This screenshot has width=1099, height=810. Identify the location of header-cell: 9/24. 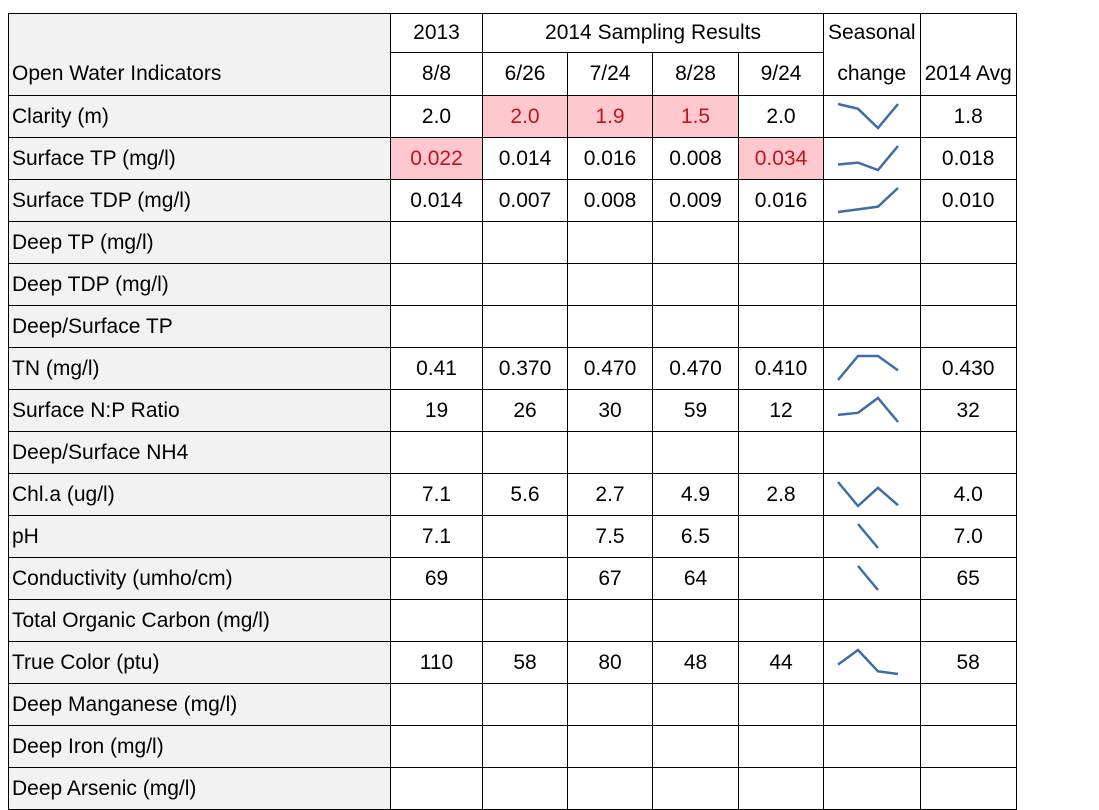
(781, 74).